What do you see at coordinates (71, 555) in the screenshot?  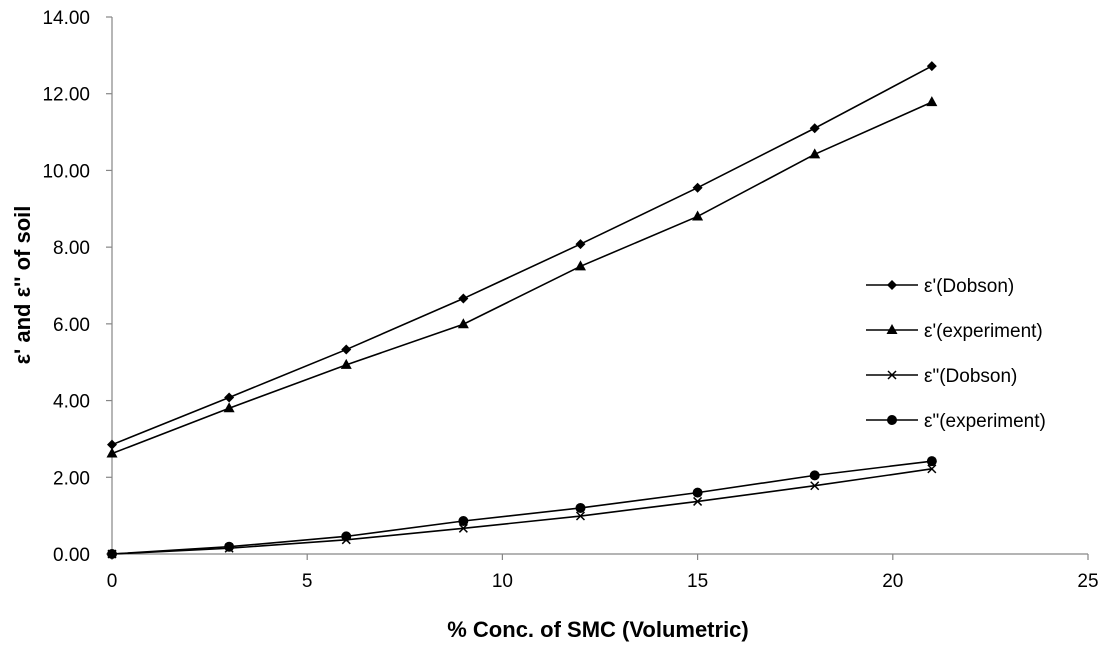 I see `y-tick-label: 0.00` at bounding box center [71, 555].